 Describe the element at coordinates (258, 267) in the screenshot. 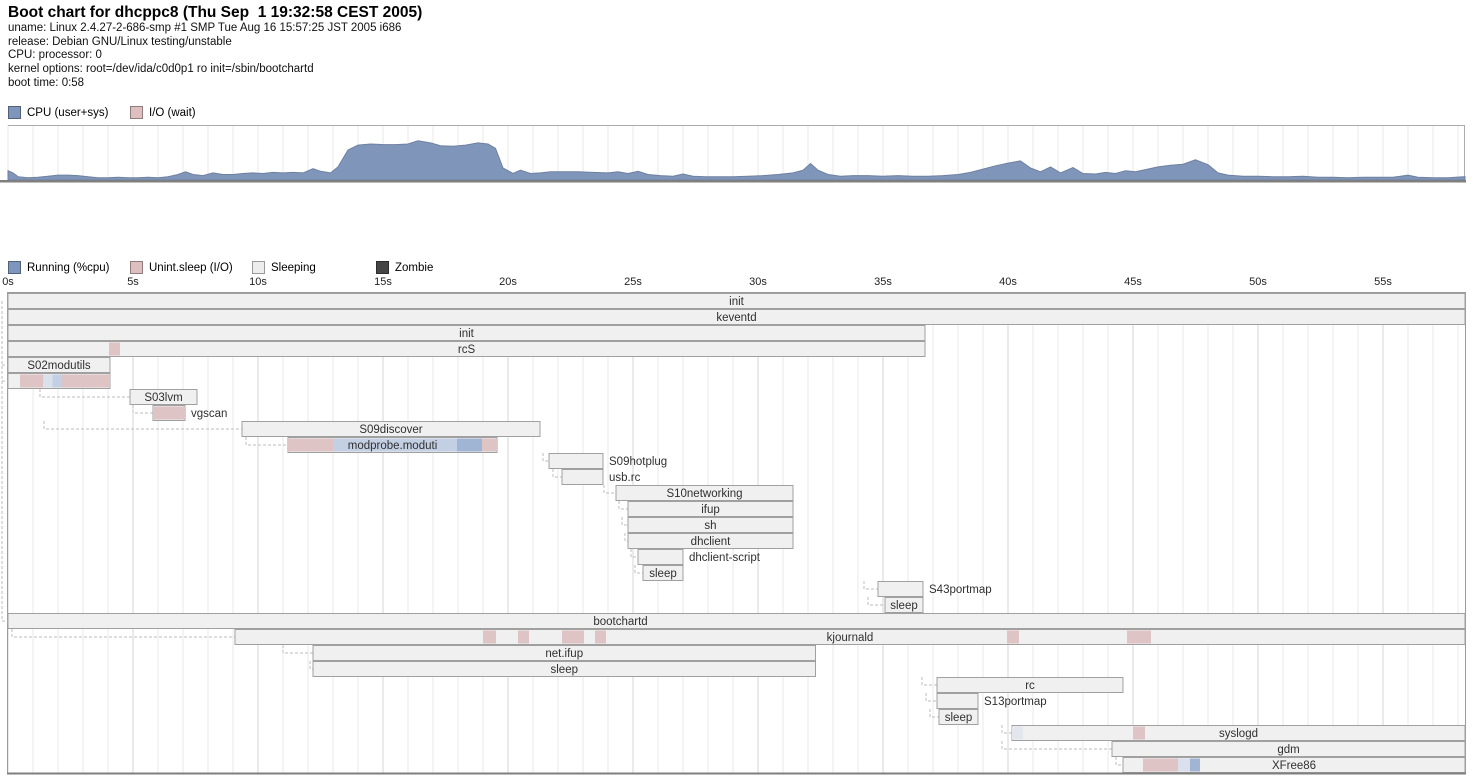

I see `sleeping-color-swatch-icon` at that location.